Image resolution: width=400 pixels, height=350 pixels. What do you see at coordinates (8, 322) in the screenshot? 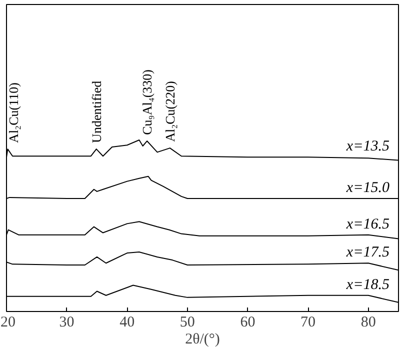
I see `x-tick-label: 20` at bounding box center [8, 322].